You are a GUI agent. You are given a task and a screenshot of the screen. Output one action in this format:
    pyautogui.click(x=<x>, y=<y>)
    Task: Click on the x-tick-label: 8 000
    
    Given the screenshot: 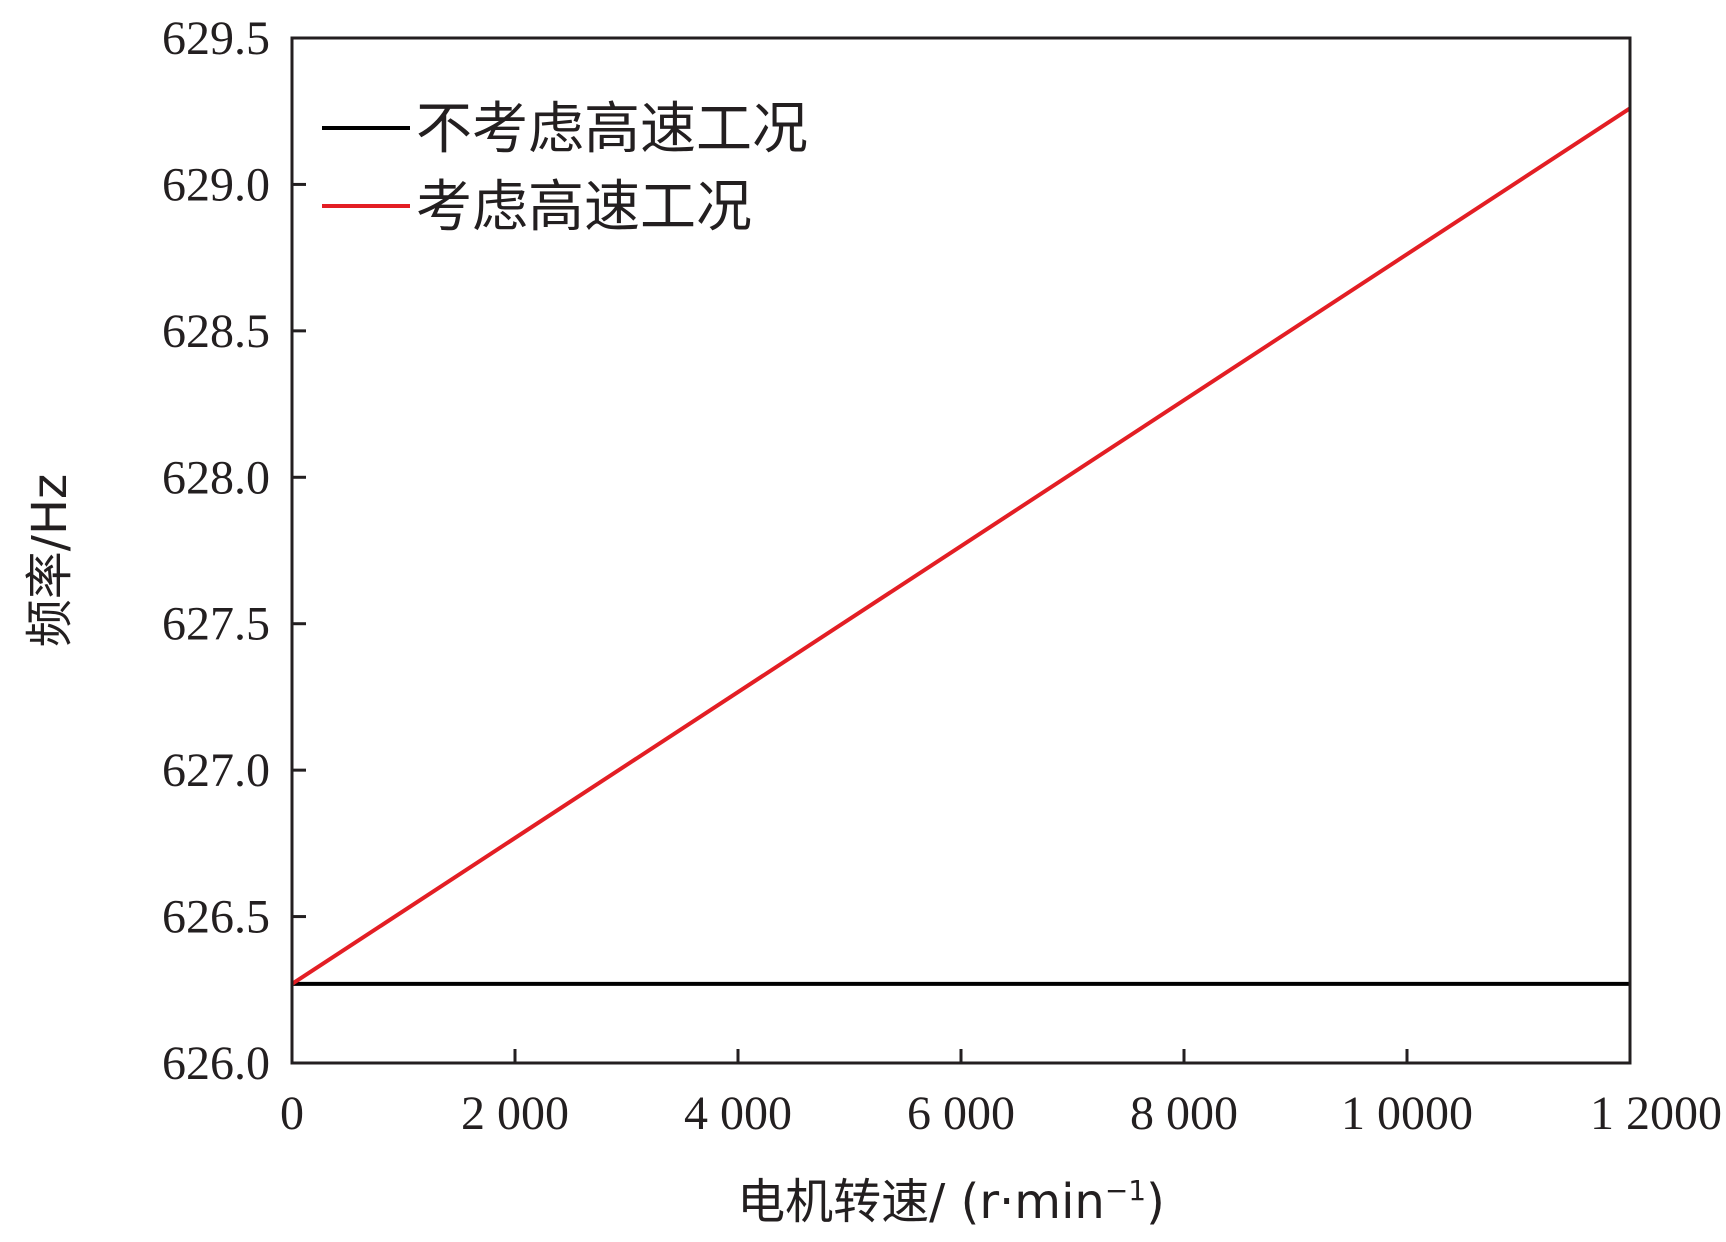 What is the action you would take?
    pyautogui.click(x=1184, y=1113)
    